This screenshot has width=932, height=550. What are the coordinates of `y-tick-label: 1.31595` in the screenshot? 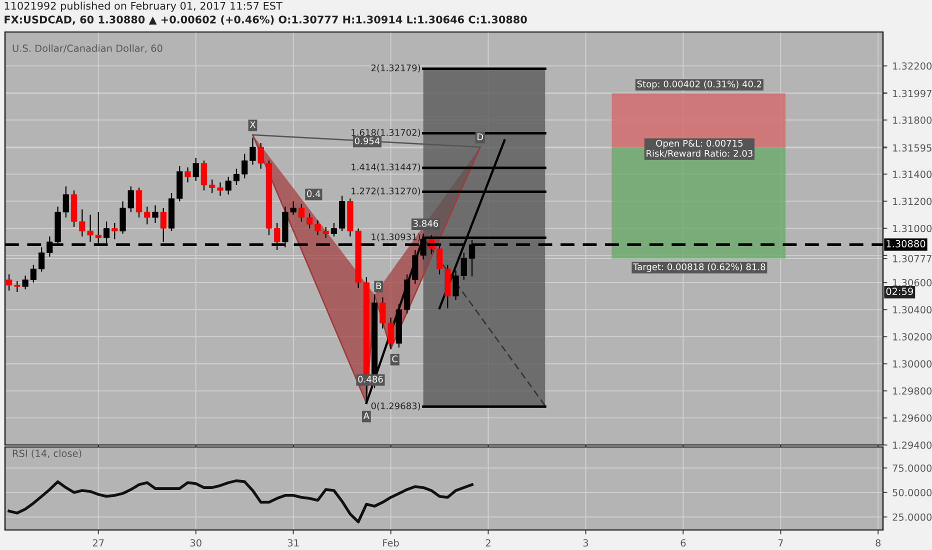 It's located at (912, 148).